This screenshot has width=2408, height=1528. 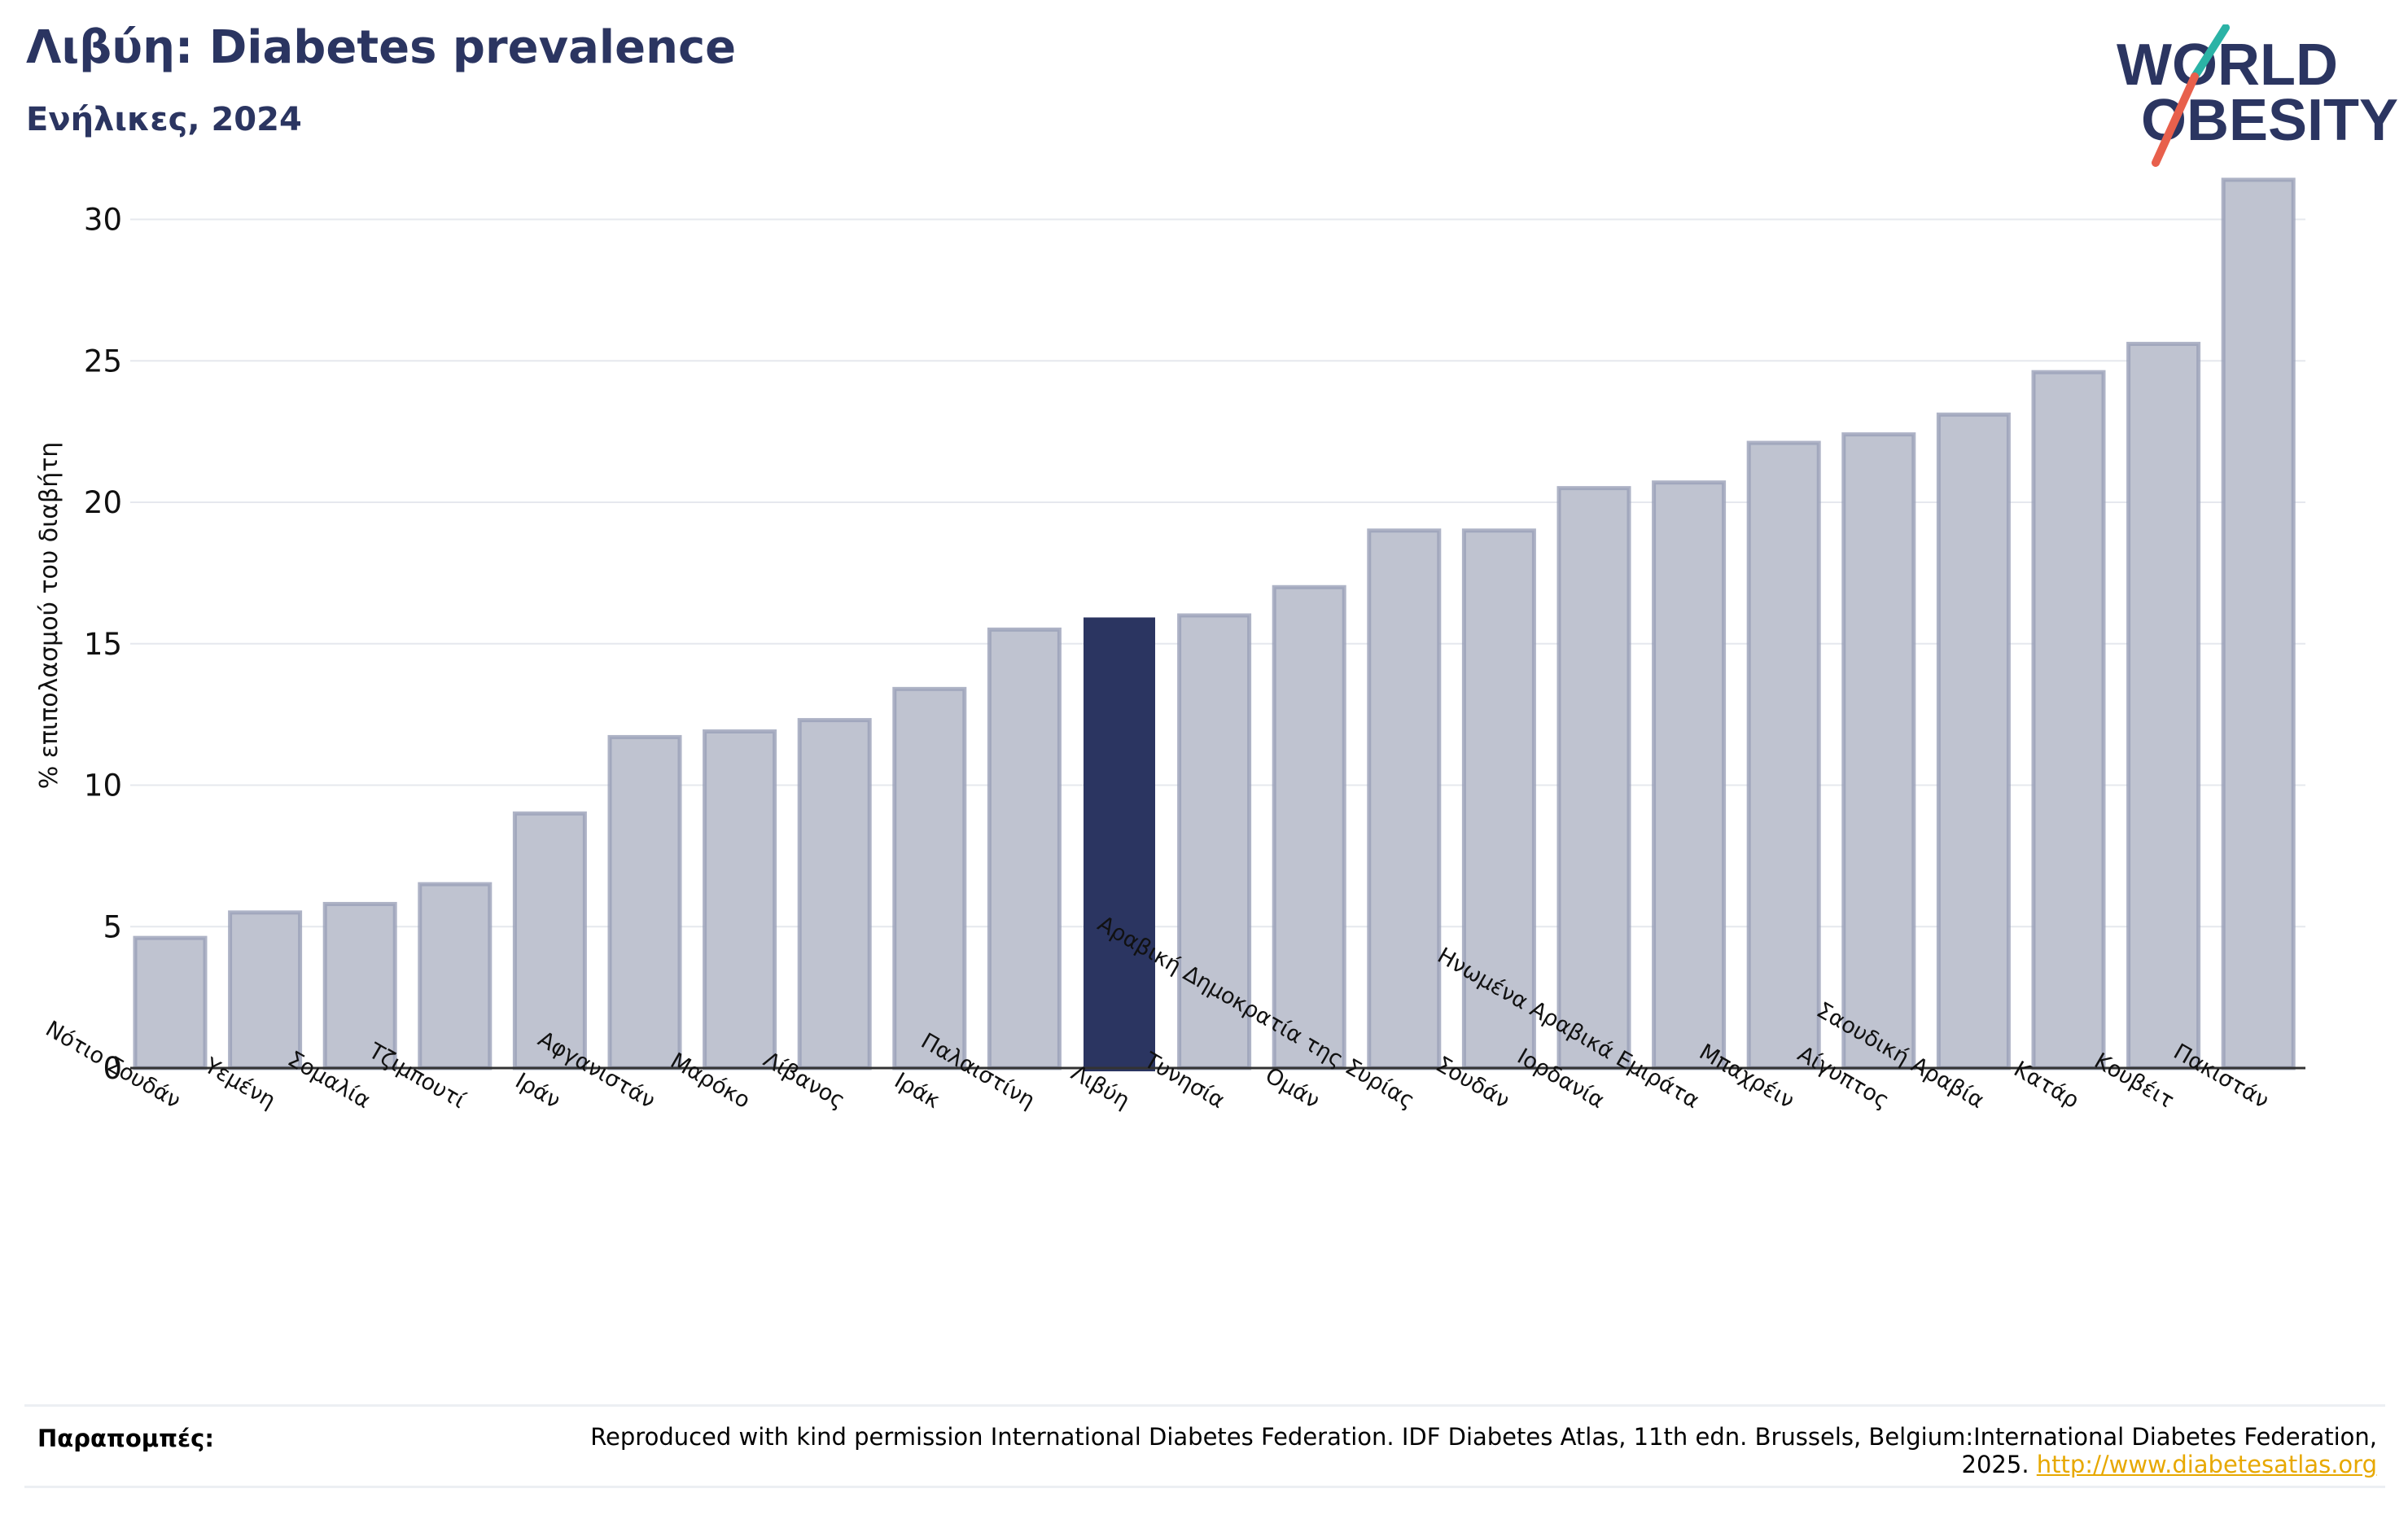 I want to click on logo-word-world: WORLD, so click(x=2227, y=66).